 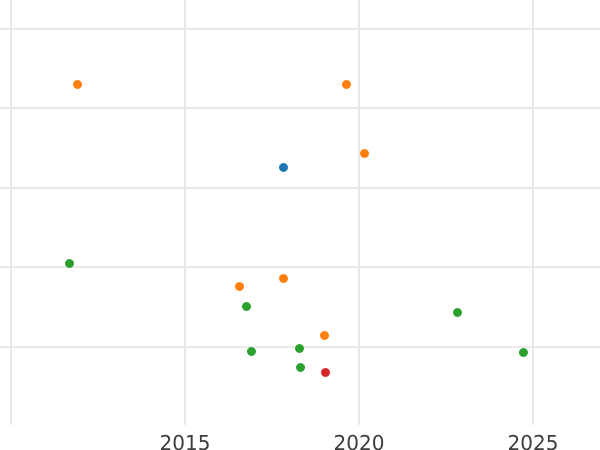 I want to click on data-point-blue, so click(x=283, y=168).